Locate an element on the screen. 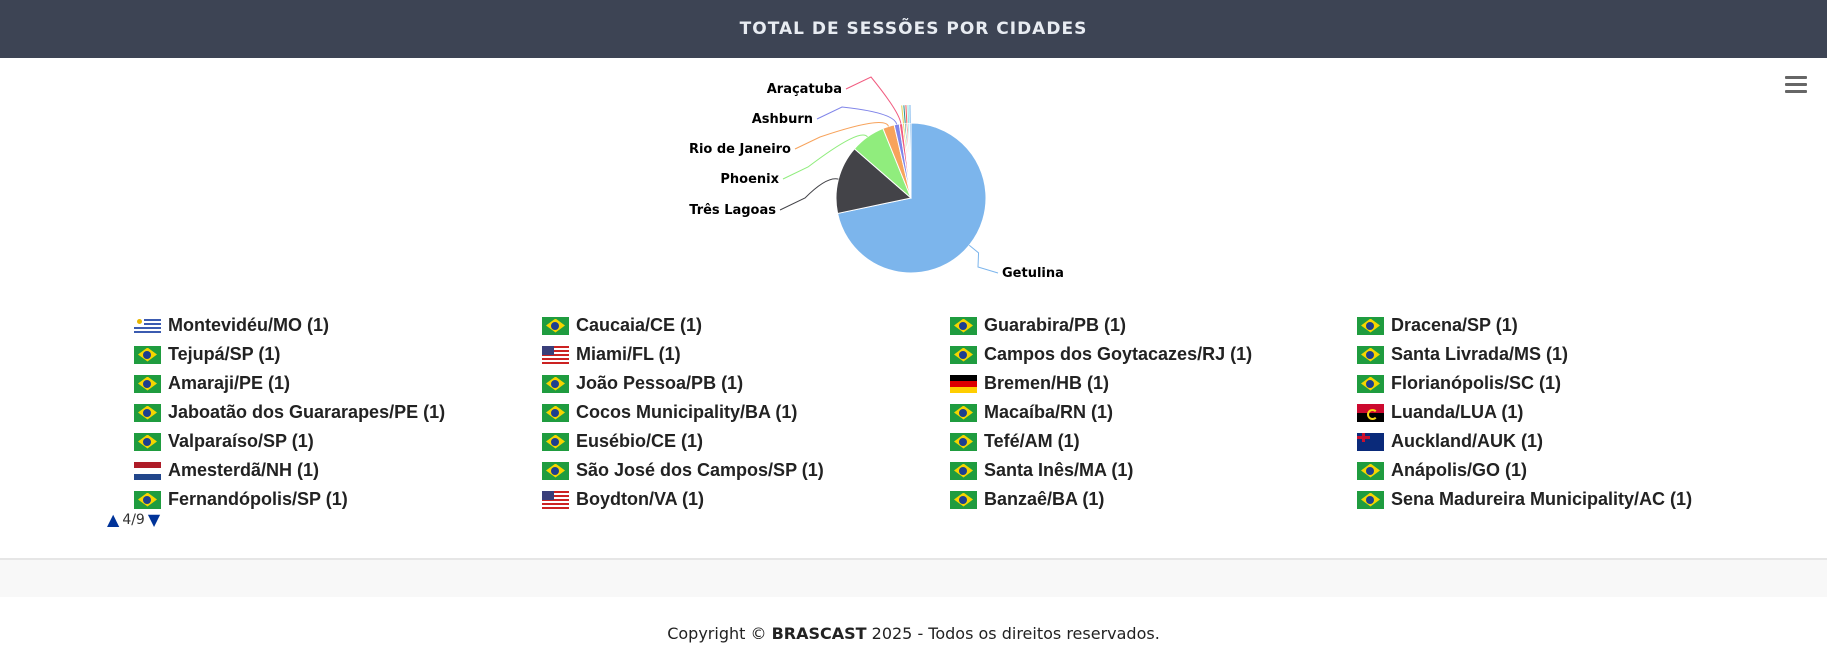 Image resolution: width=1827 pixels, height=647 pixels. legend-item-label: Bremen/HB (1) is located at coordinates (1047, 383).